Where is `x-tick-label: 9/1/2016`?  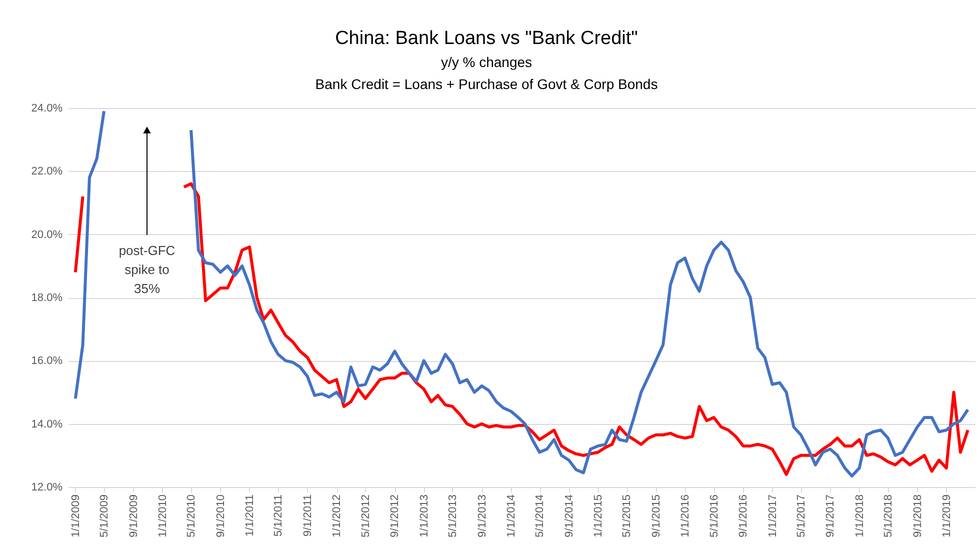 x-tick-label: 9/1/2016 is located at coordinates (744, 516).